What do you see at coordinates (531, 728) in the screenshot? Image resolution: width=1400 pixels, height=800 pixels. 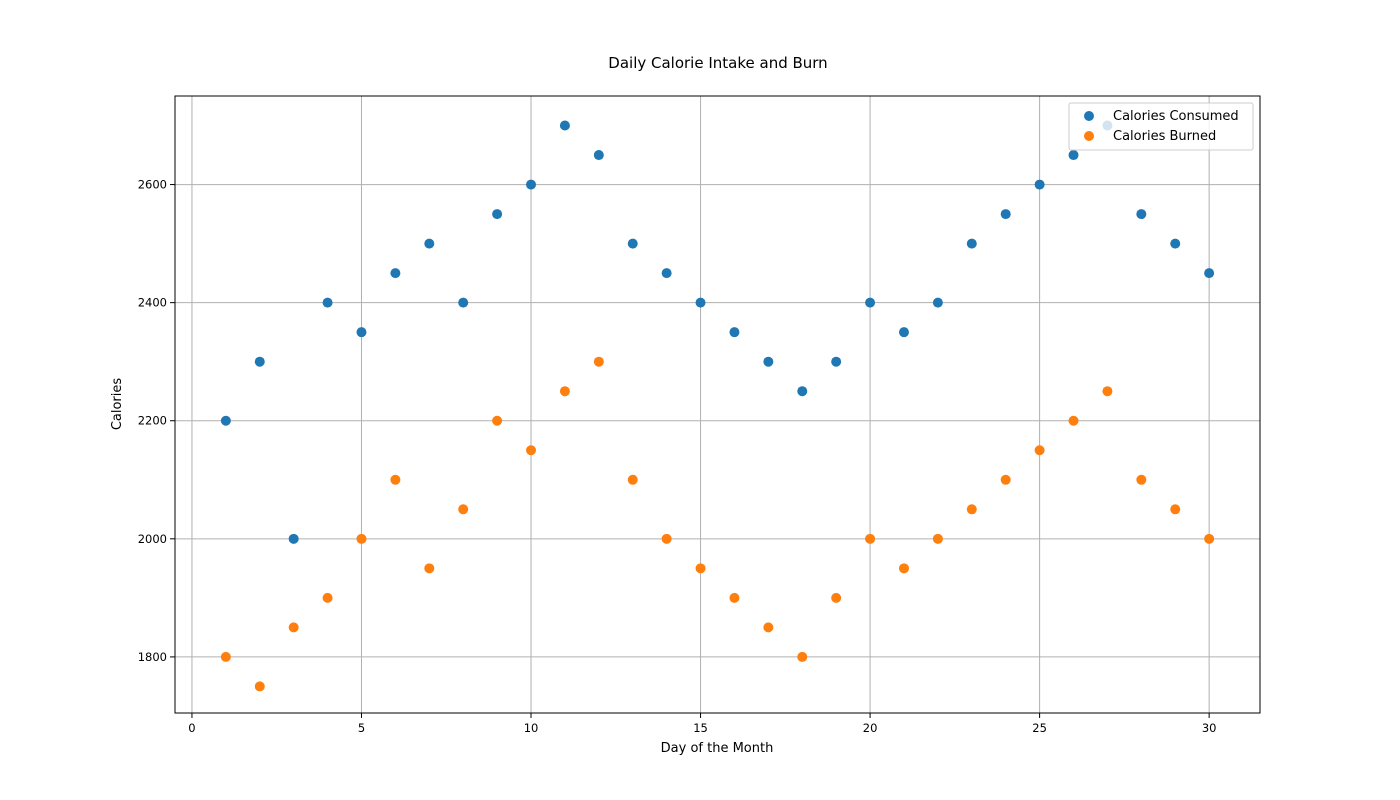 I see `x-tick-label: 10` at bounding box center [531, 728].